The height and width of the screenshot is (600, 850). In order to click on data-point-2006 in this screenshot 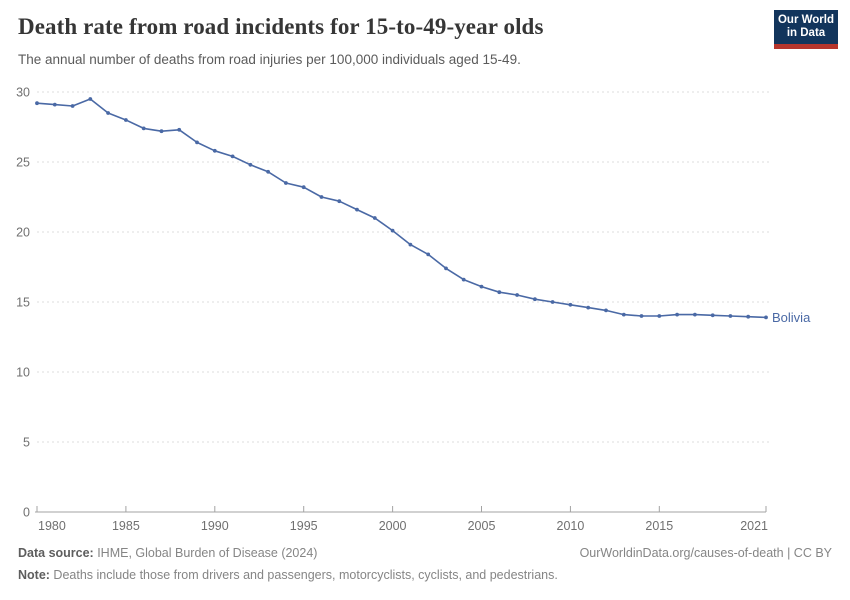, I will do `click(499, 292)`.